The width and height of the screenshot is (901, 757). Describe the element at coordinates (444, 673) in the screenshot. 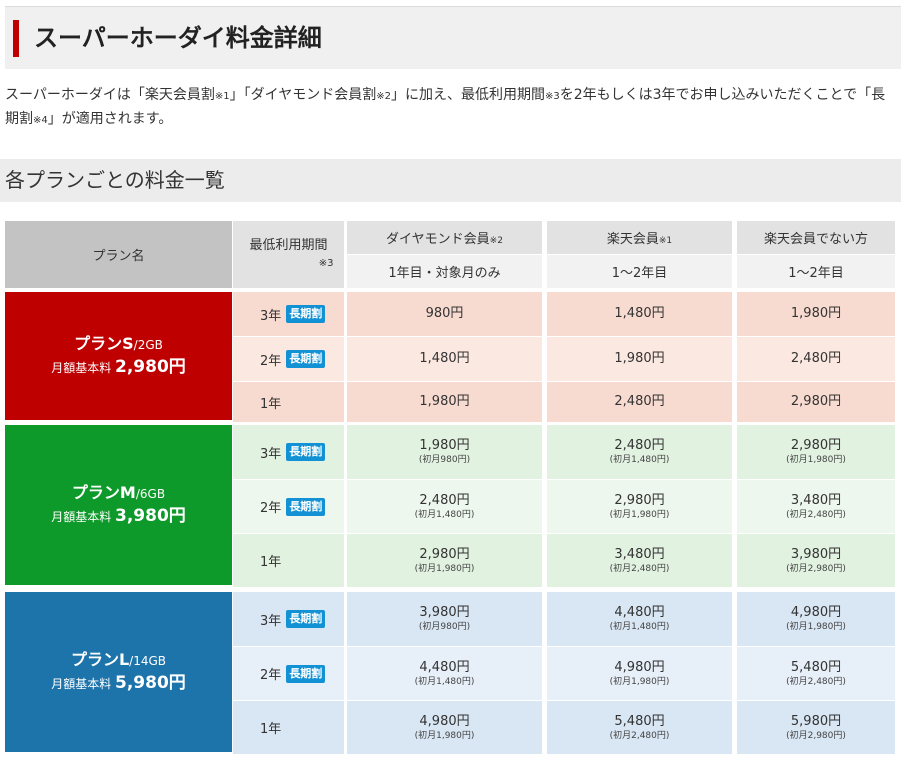

I see `price-cell: 4,480円 (初月1,480円)` at that location.